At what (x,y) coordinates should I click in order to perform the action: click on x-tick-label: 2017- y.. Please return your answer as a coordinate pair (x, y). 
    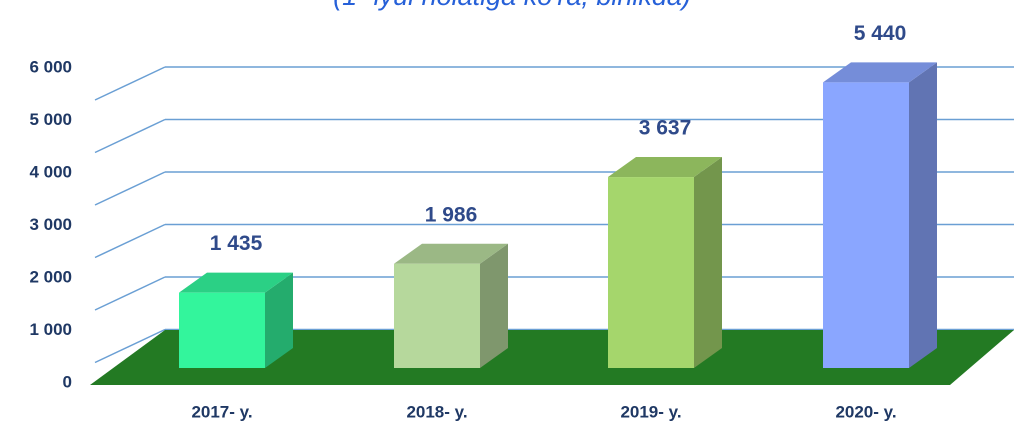
    Looking at the image, I should click on (221, 411).